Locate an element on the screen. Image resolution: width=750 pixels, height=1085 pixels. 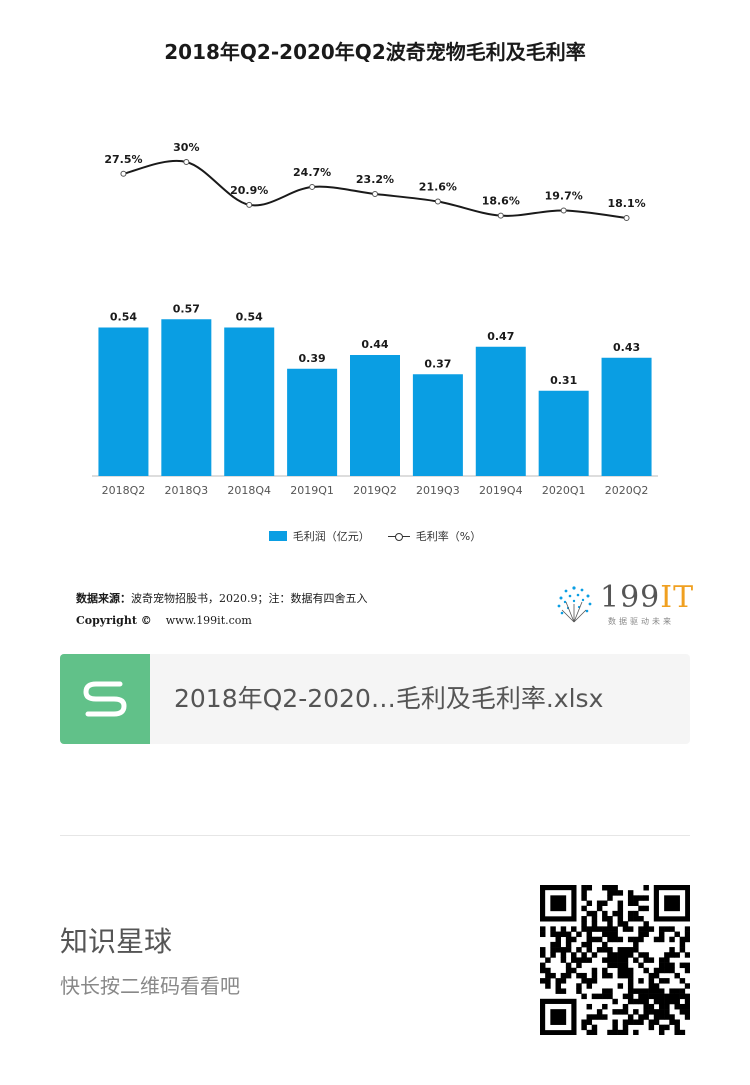
line-label-2018Q4: 20.9% is located at coordinates (249, 190).